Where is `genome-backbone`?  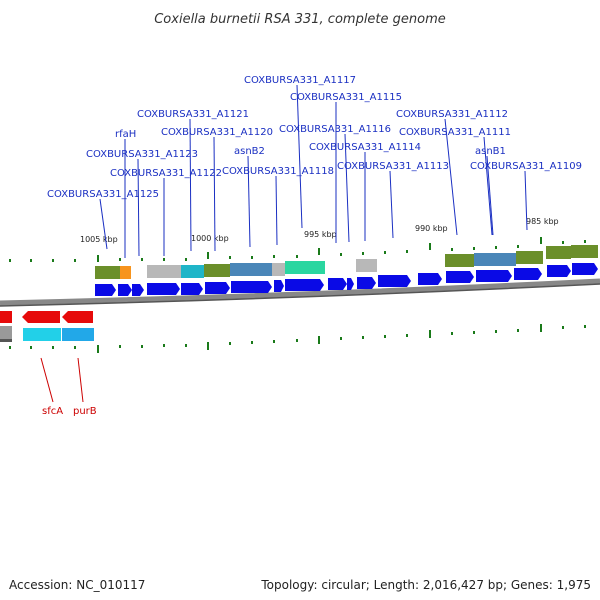 genome-backbone is located at coordinates (300, 292).